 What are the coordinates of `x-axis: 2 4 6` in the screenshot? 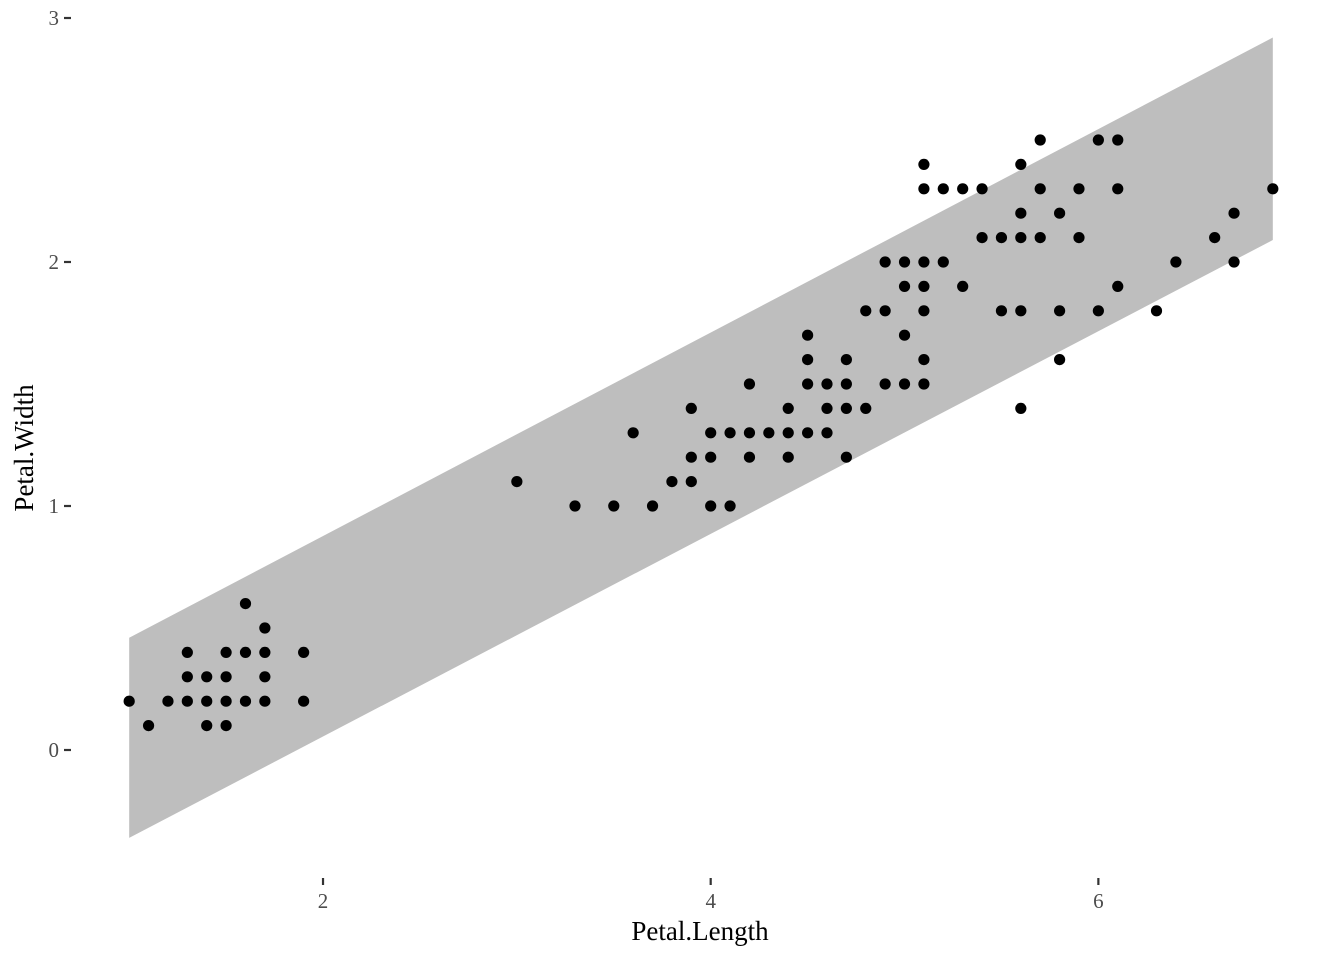 It's located at (711, 895).